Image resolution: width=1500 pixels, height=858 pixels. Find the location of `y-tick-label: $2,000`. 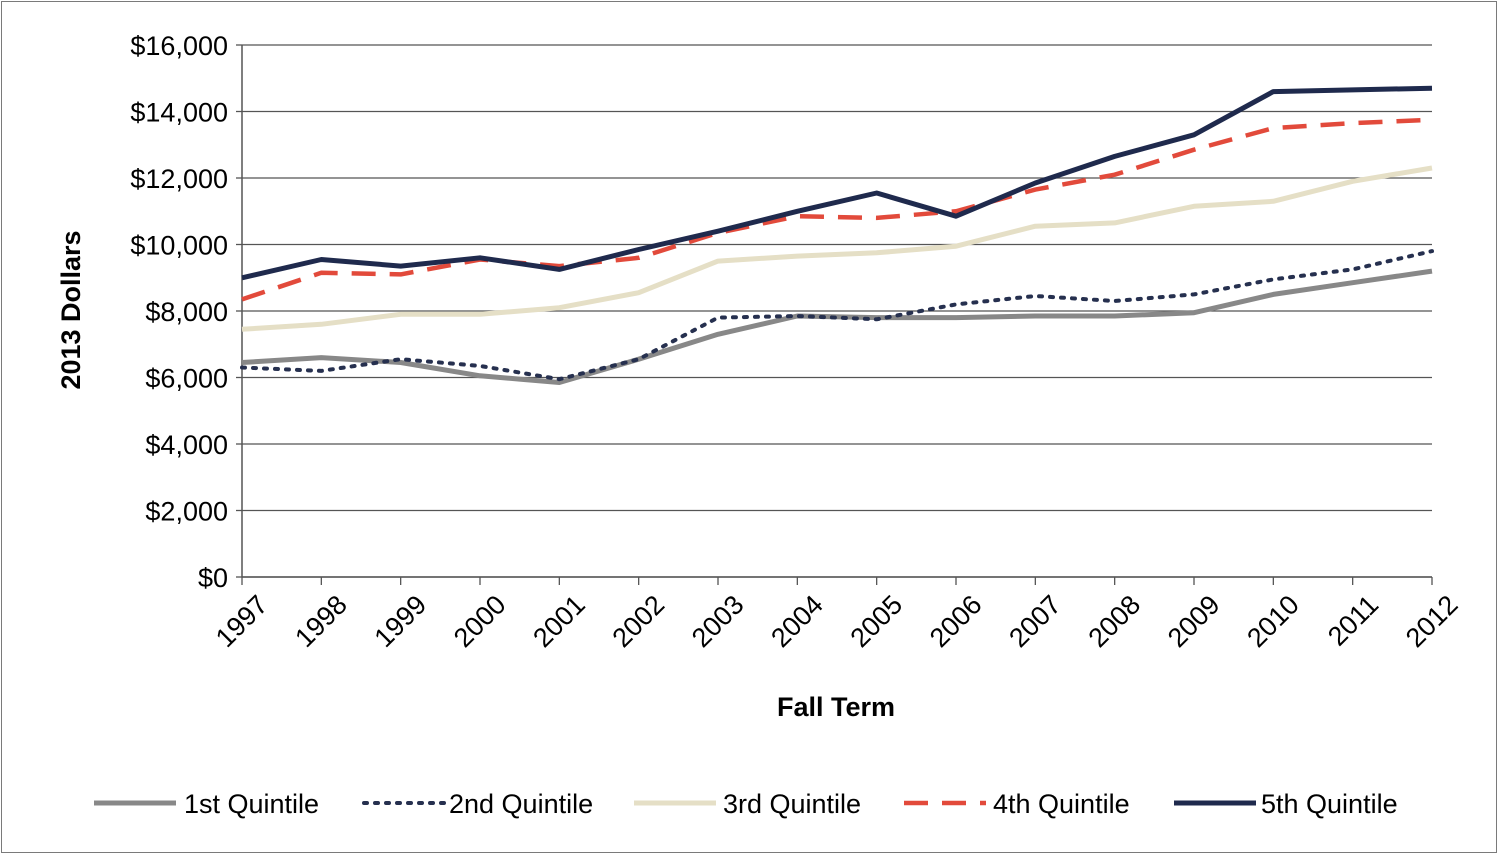

y-tick-label: $2,000 is located at coordinates (186, 512).